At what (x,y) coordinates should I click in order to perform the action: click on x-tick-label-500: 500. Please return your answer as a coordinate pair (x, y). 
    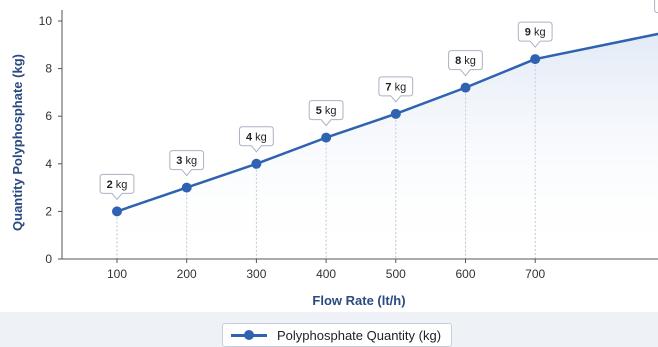
    Looking at the image, I should click on (396, 274).